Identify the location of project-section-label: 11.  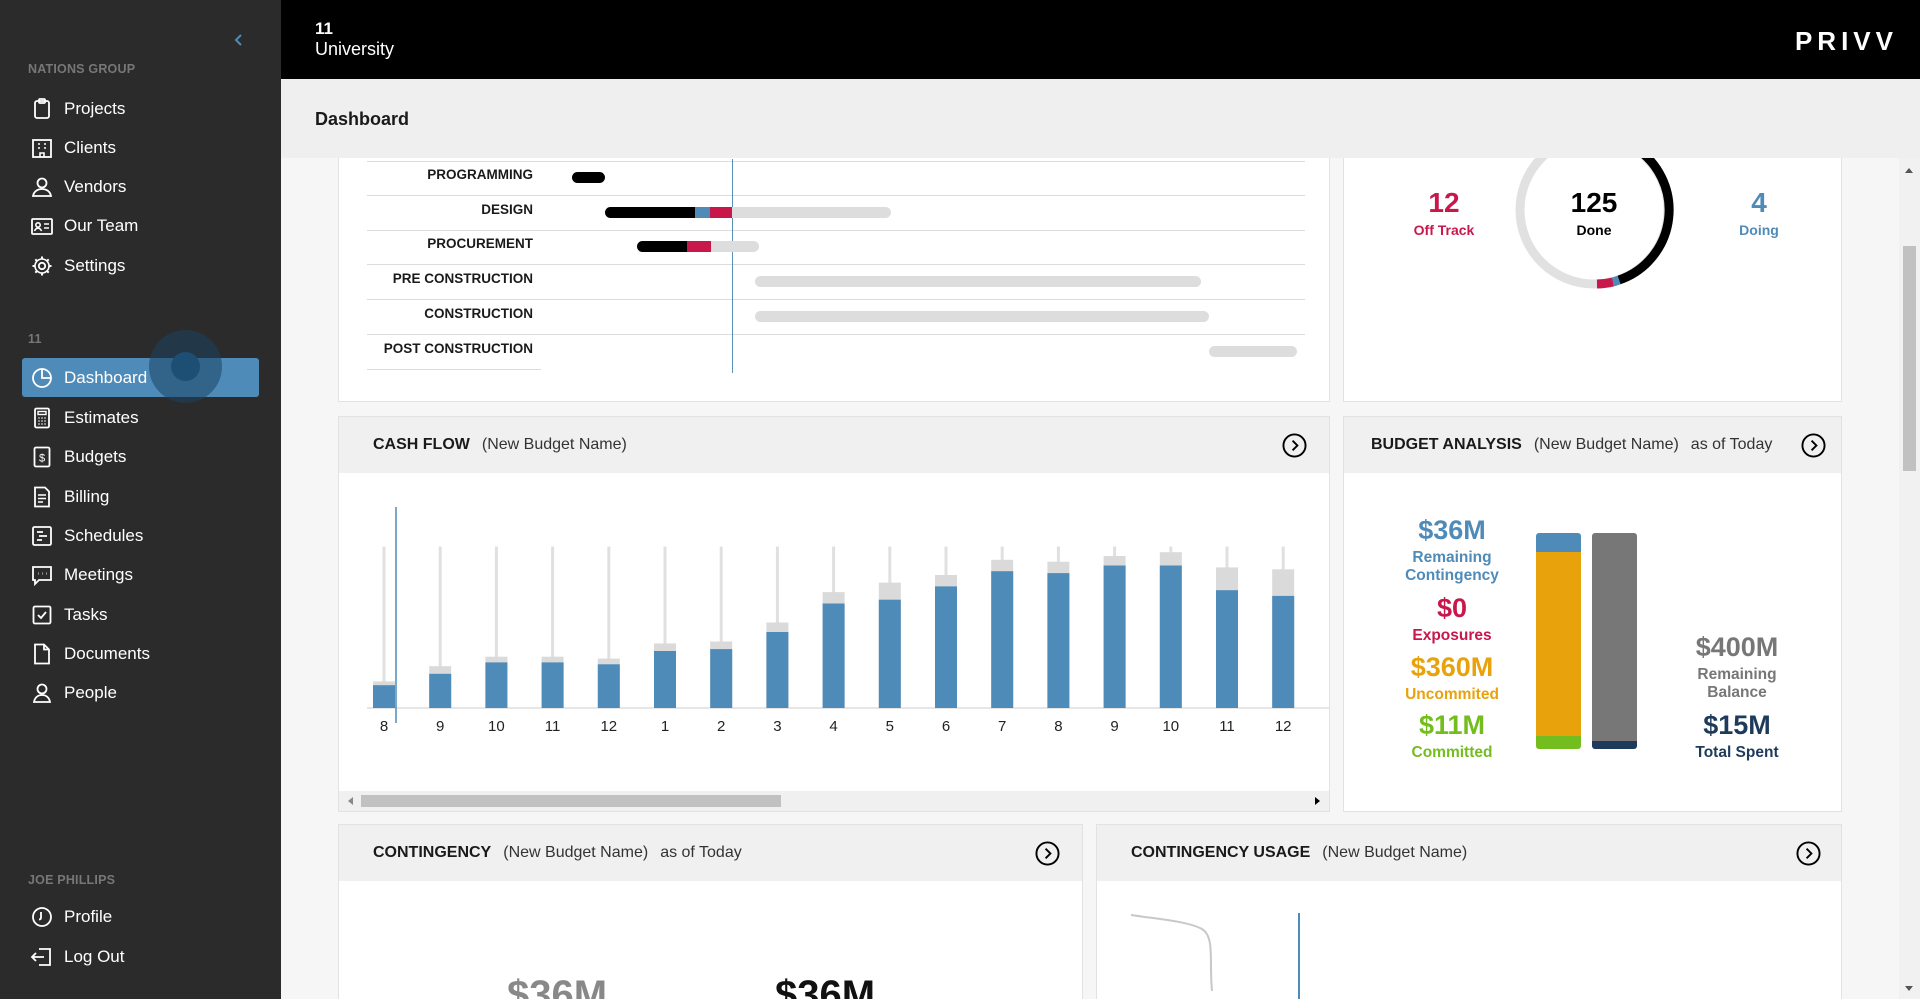
(35, 339).